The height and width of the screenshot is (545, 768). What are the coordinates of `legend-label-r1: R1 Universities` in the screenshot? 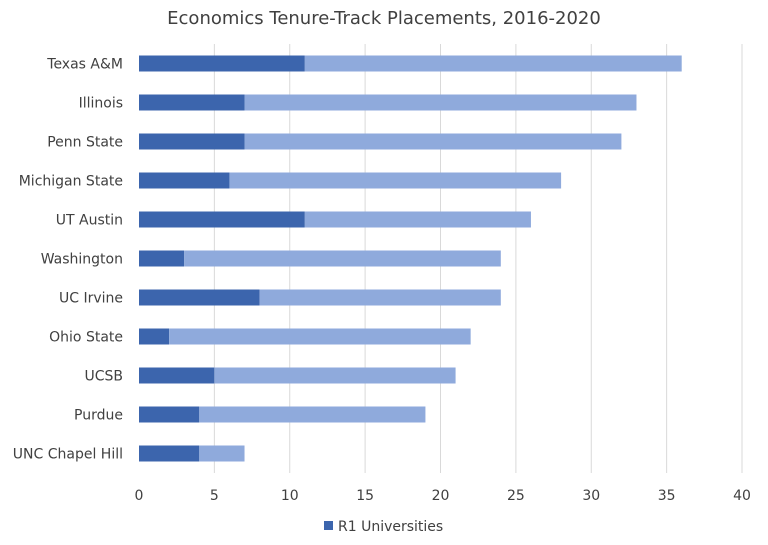 It's located at (390, 527).